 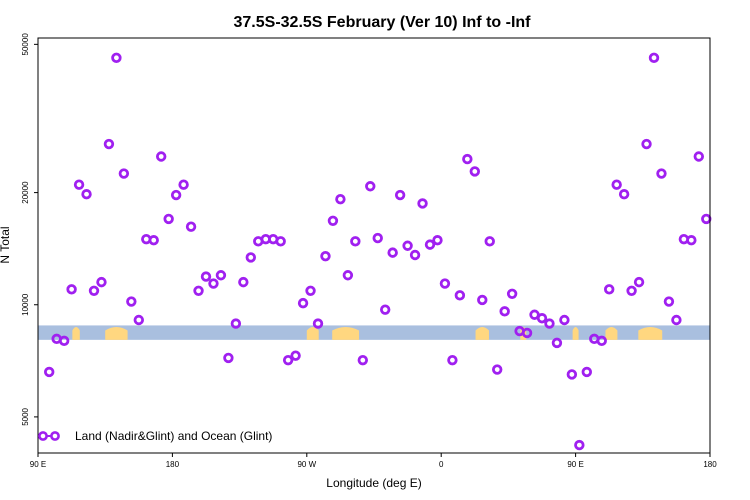 I want to click on legend: Land (Nadir&Glint) and Ocean (Glint), so click(x=155, y=436).